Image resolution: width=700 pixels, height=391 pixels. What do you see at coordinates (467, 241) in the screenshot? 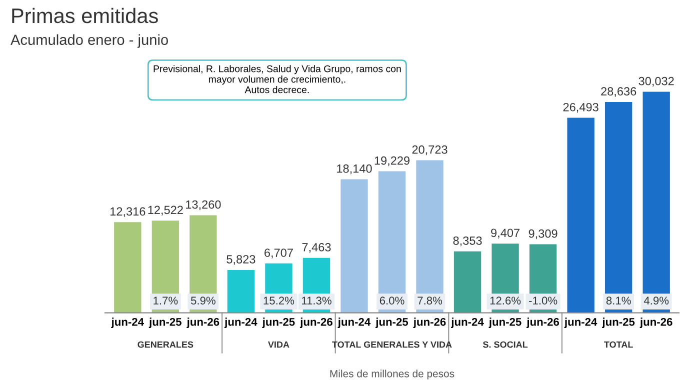
I see `data-label: 8,353` at bounding box center [467, 241].